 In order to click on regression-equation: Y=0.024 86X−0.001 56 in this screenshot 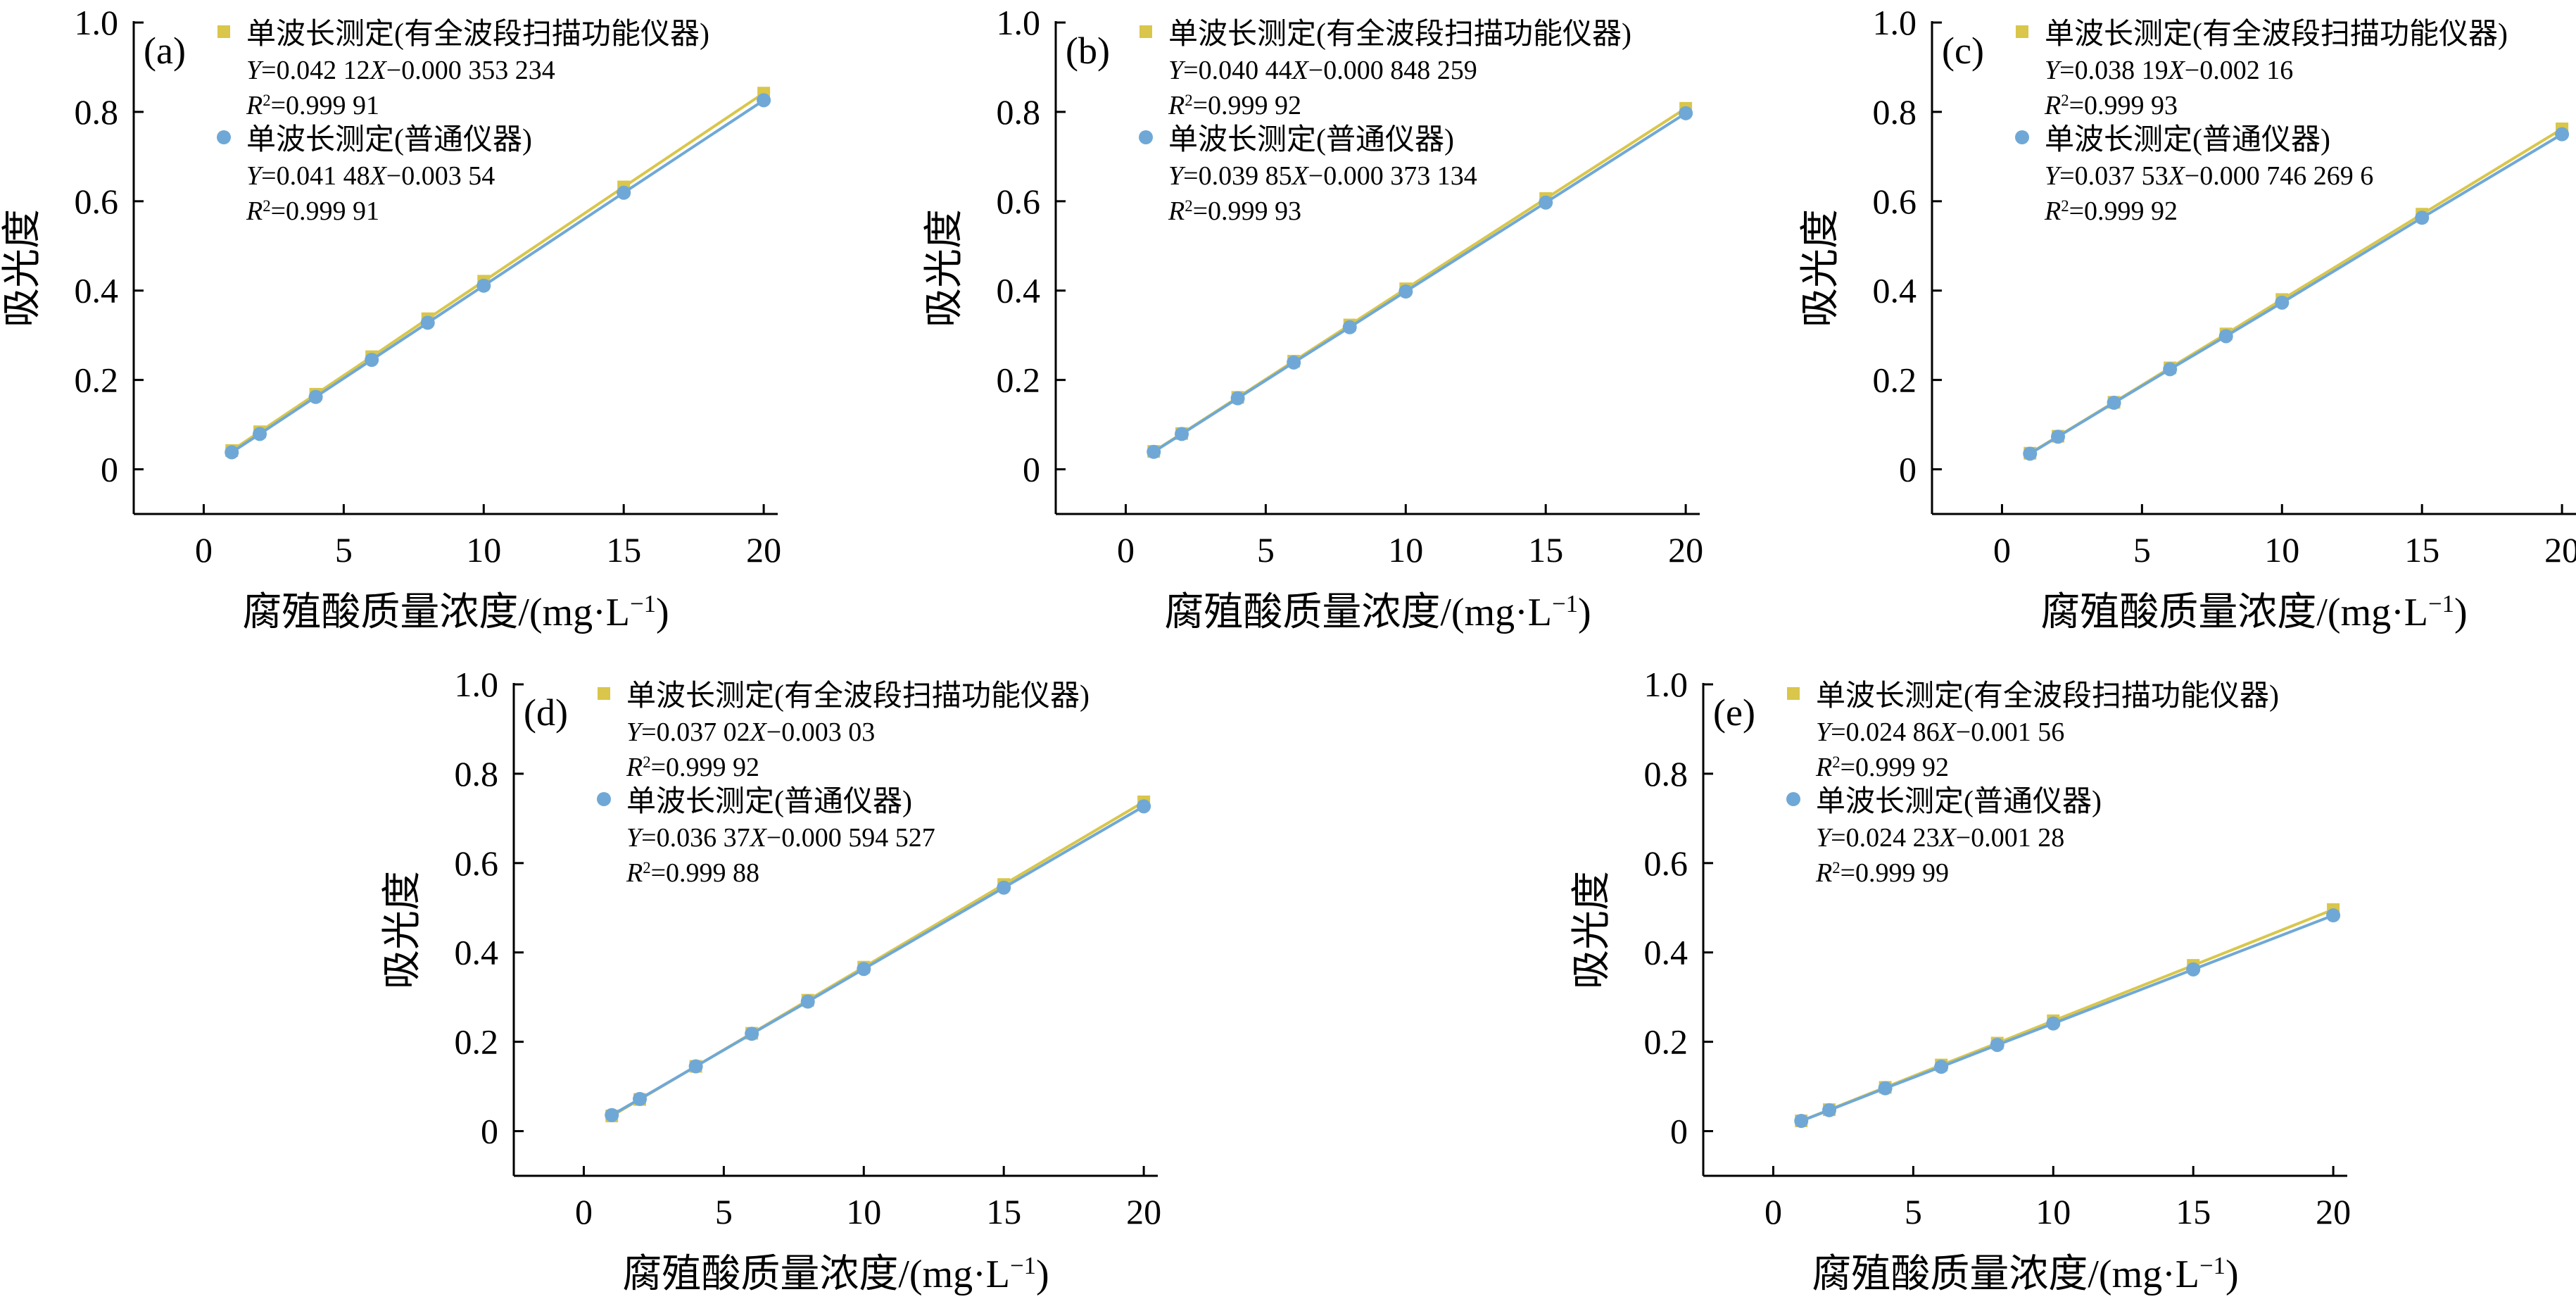, I will do `click(1940, 732)`.